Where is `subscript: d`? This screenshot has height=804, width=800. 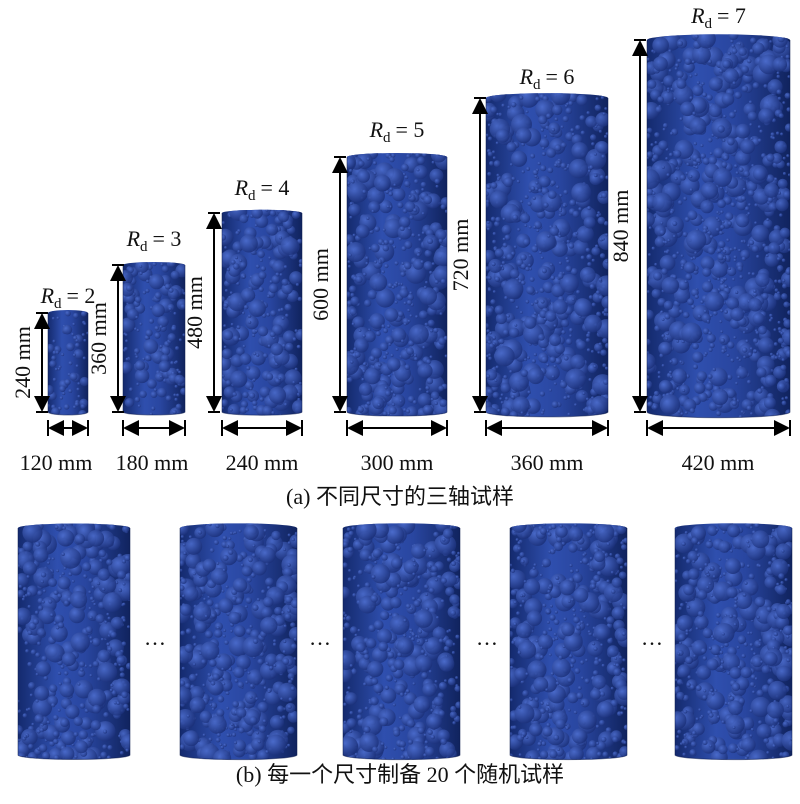
subscript: d is located at coordinates (58, 304).